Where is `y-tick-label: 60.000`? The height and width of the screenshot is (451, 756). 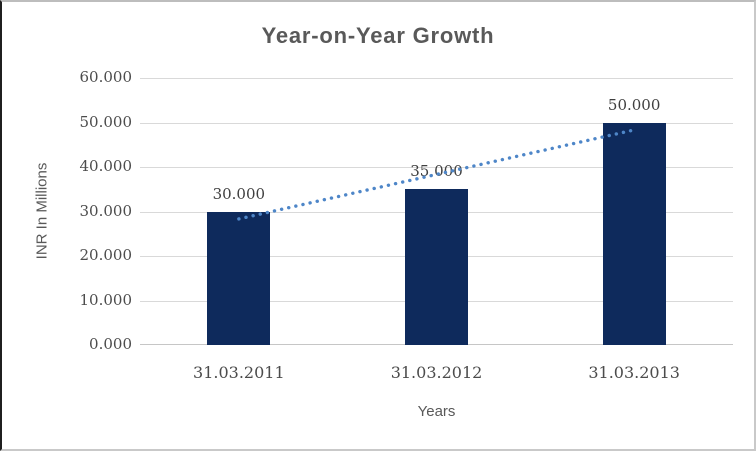 y-tick-label: 60.000 is located at coordinates (106, 77).